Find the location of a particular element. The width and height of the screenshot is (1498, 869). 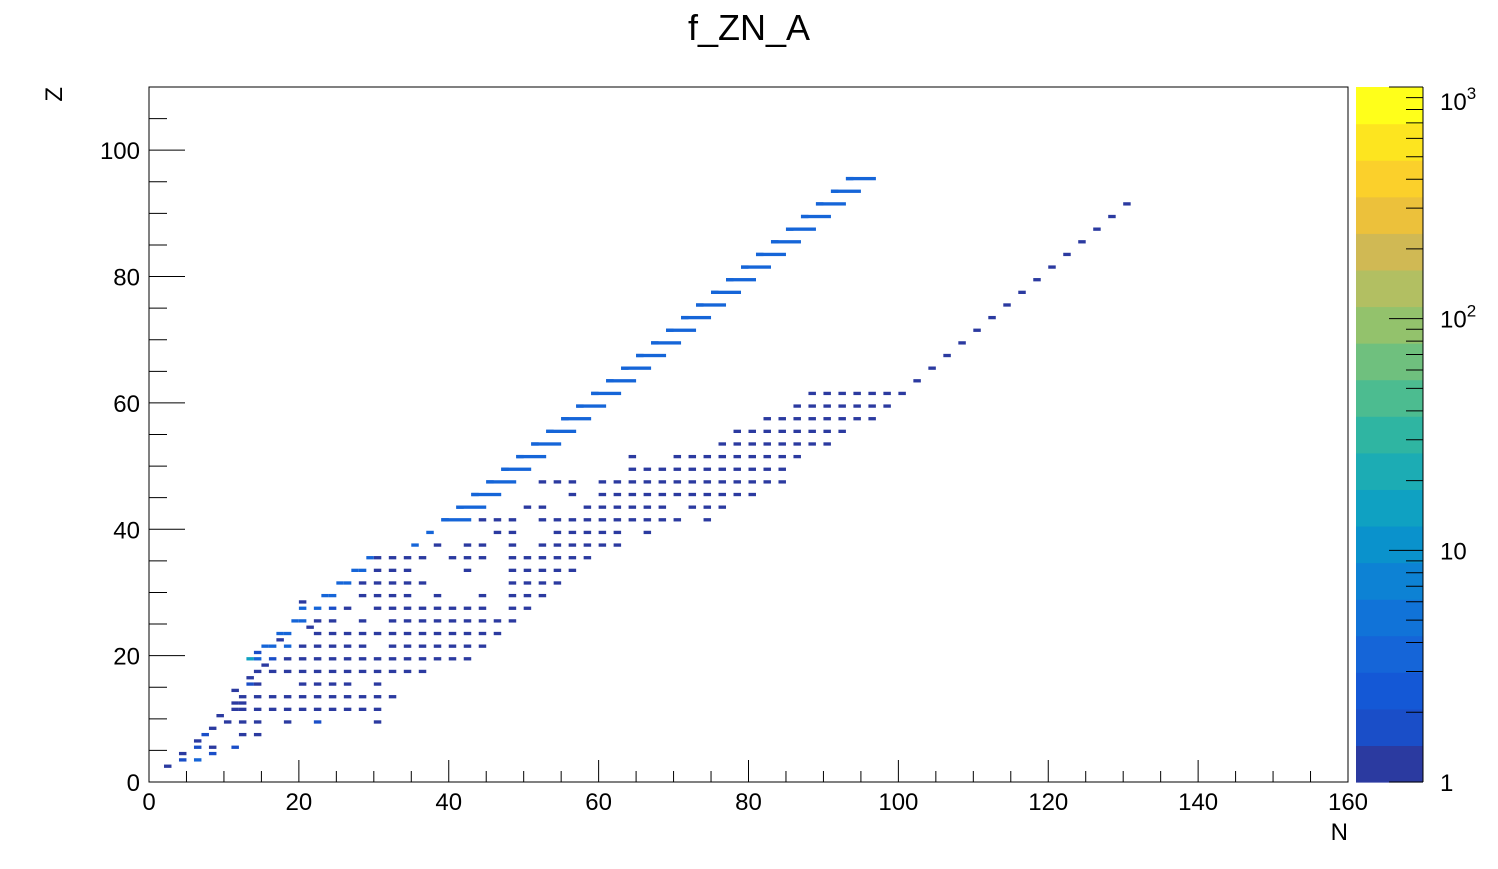

y-tick-label: 80 is located at coordinates (126, 278).